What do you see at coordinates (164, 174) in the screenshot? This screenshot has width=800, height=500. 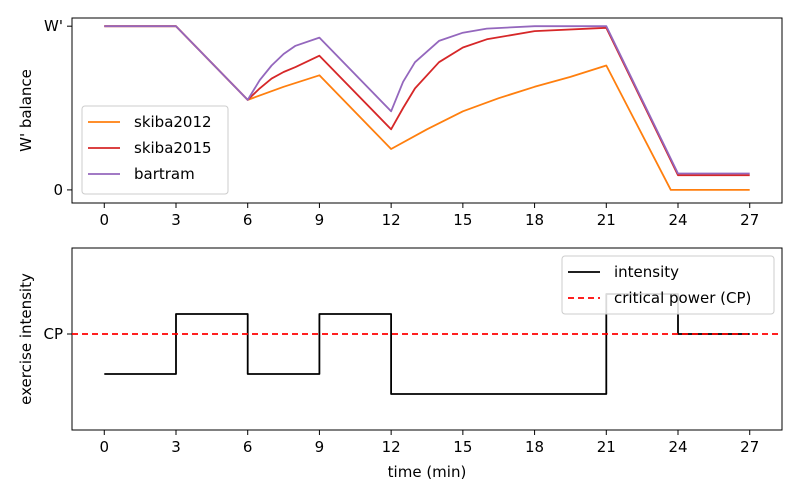 I see `legend-label: bartram` at bounding box center [164, 174].